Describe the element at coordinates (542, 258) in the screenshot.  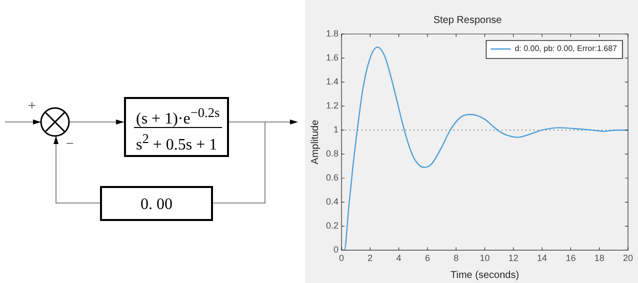
I see `x-tick-label: 14` at that location.